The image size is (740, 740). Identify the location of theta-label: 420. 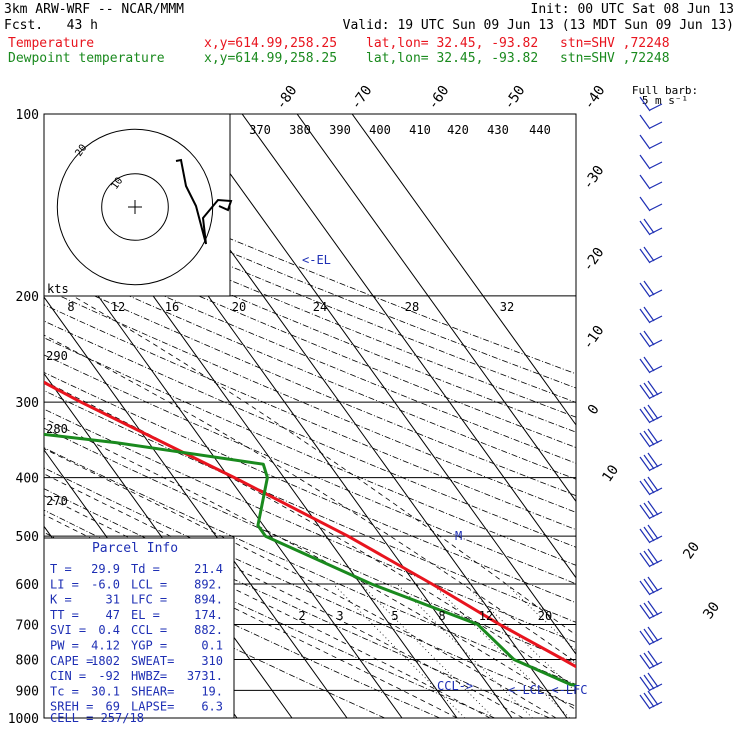
(458, 130).